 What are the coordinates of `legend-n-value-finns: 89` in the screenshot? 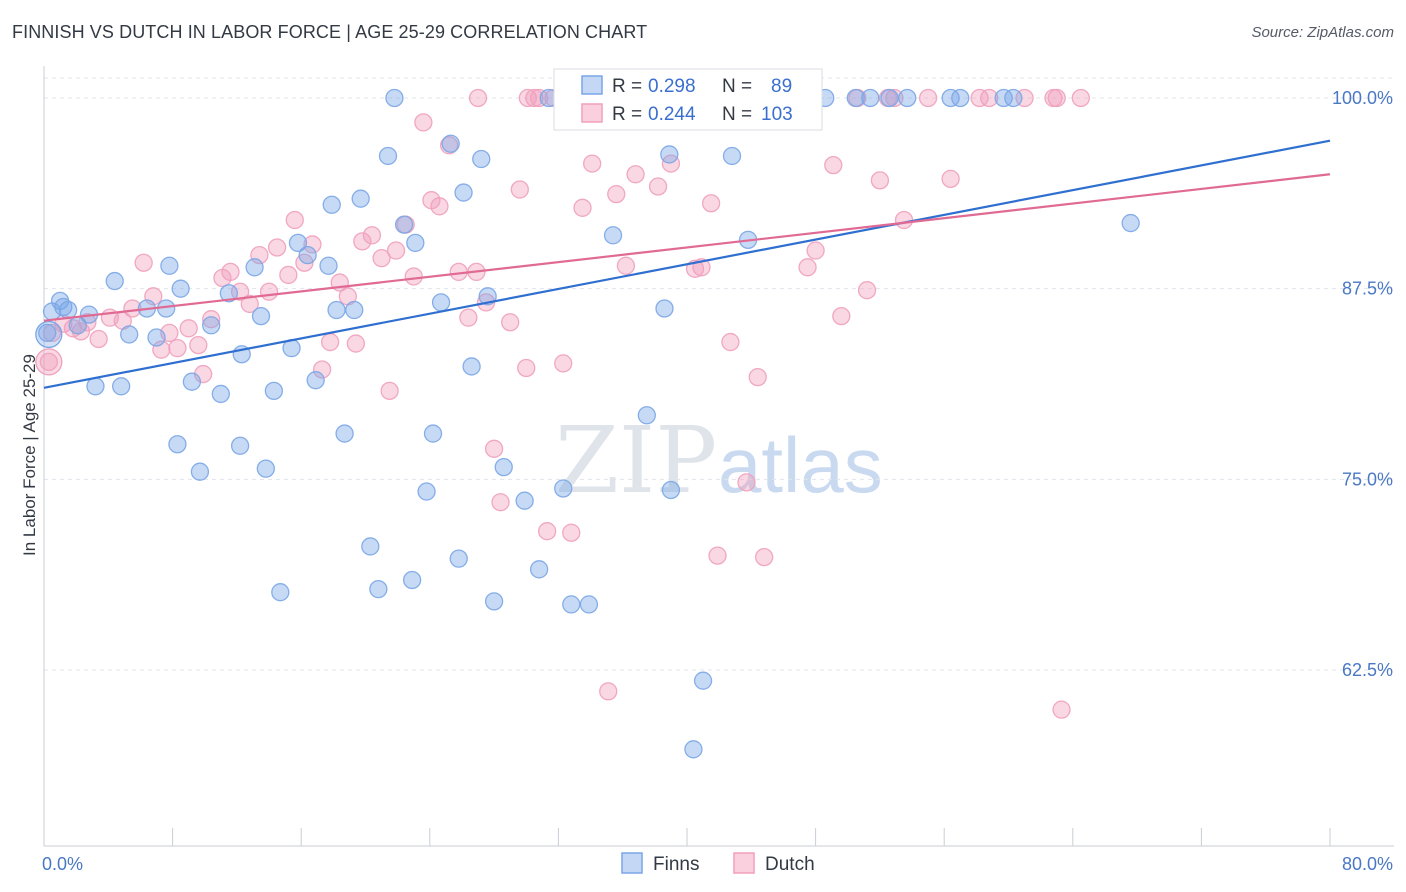 It's located at (781, 86).